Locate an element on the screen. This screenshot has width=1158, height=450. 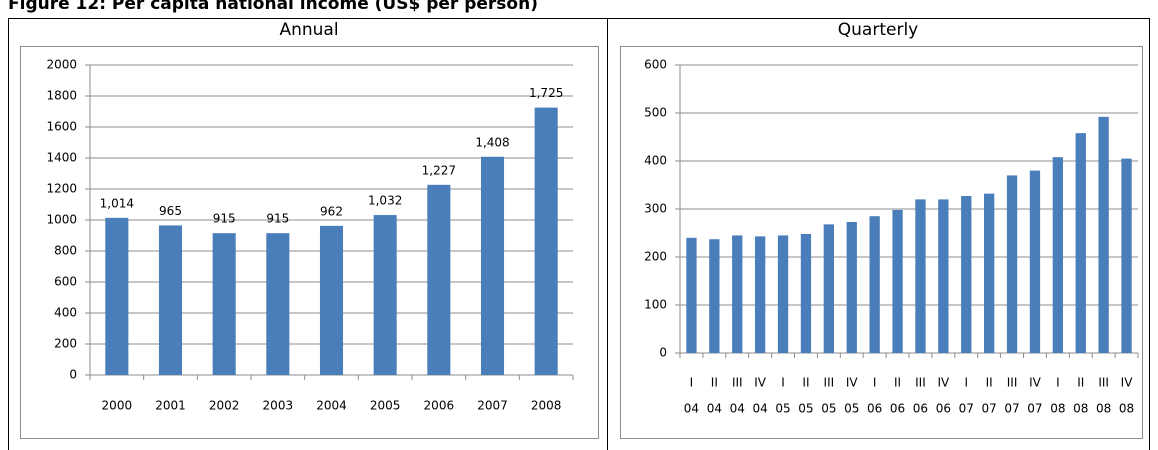
data-label: 1,725 is located at coordinates (546, 93).